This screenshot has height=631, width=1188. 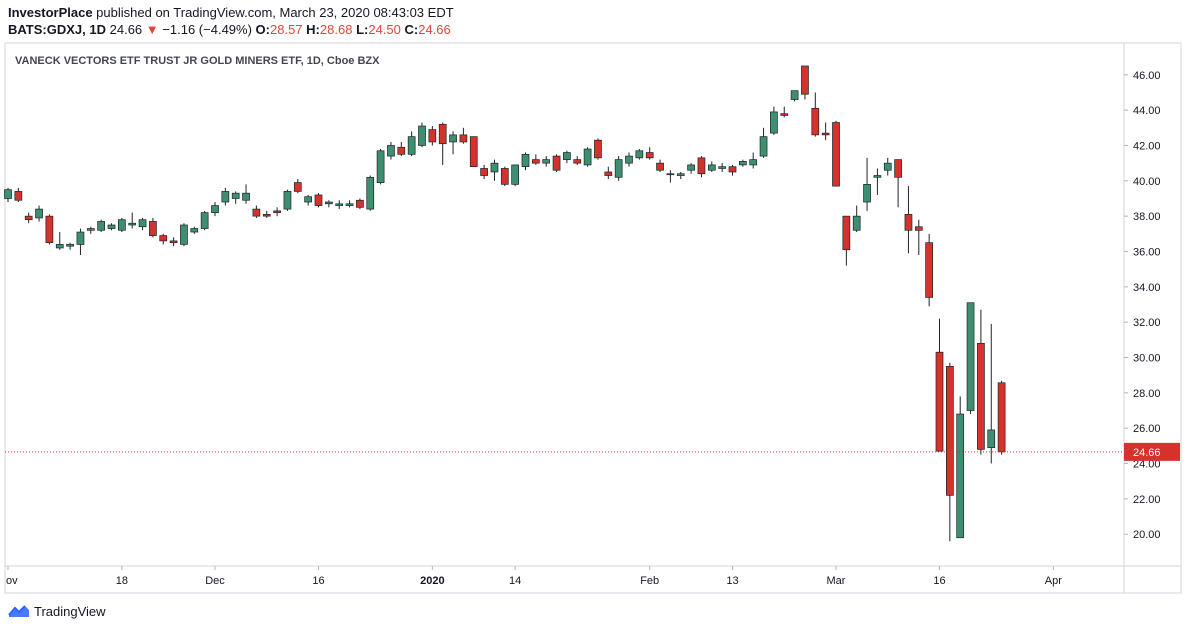 What do you see at coordinates (1147, 359) in the screenshot?
I see `y-tick-label: 30.00` at bounding box center [1147, 359].